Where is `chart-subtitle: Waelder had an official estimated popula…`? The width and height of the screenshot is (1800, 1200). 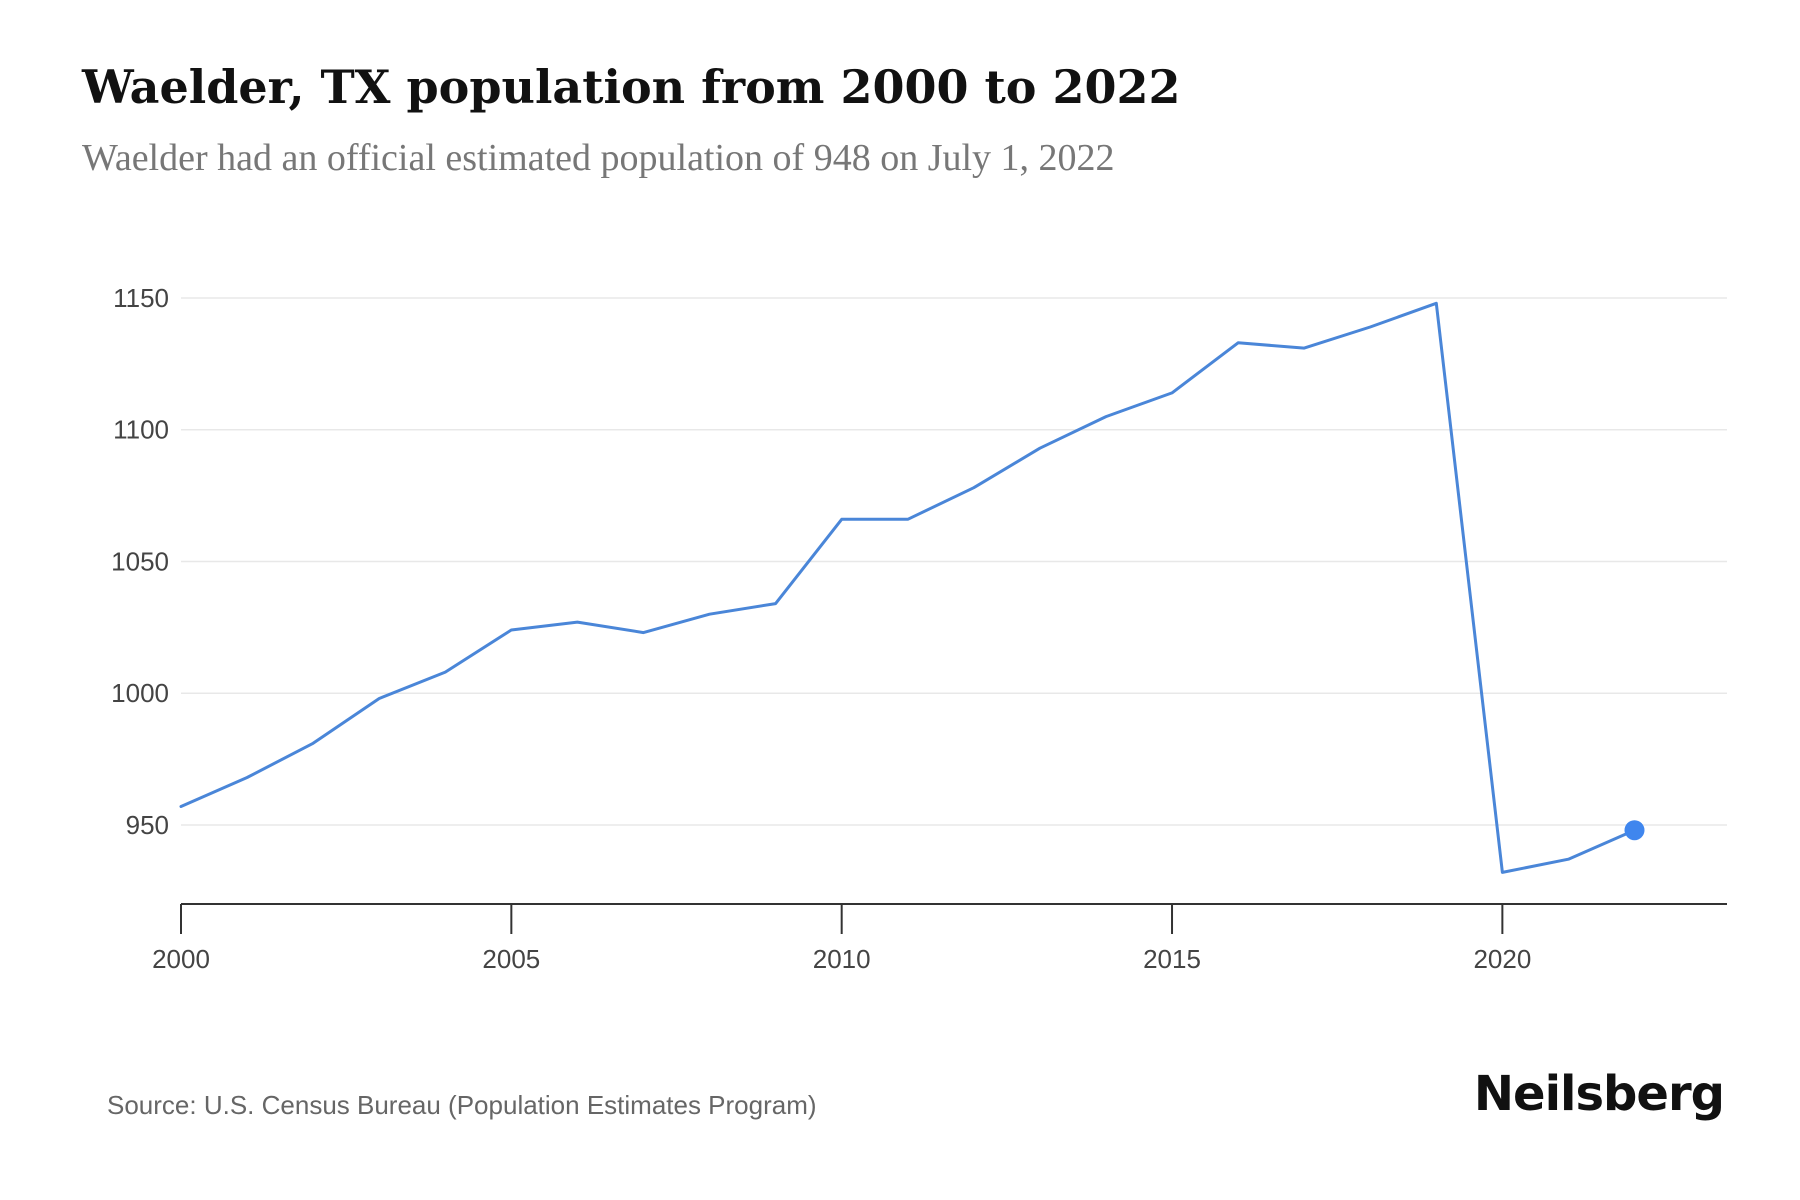 chart-subtitle: Waelder had an official estimated popula… is located at coordinates (598, 158).